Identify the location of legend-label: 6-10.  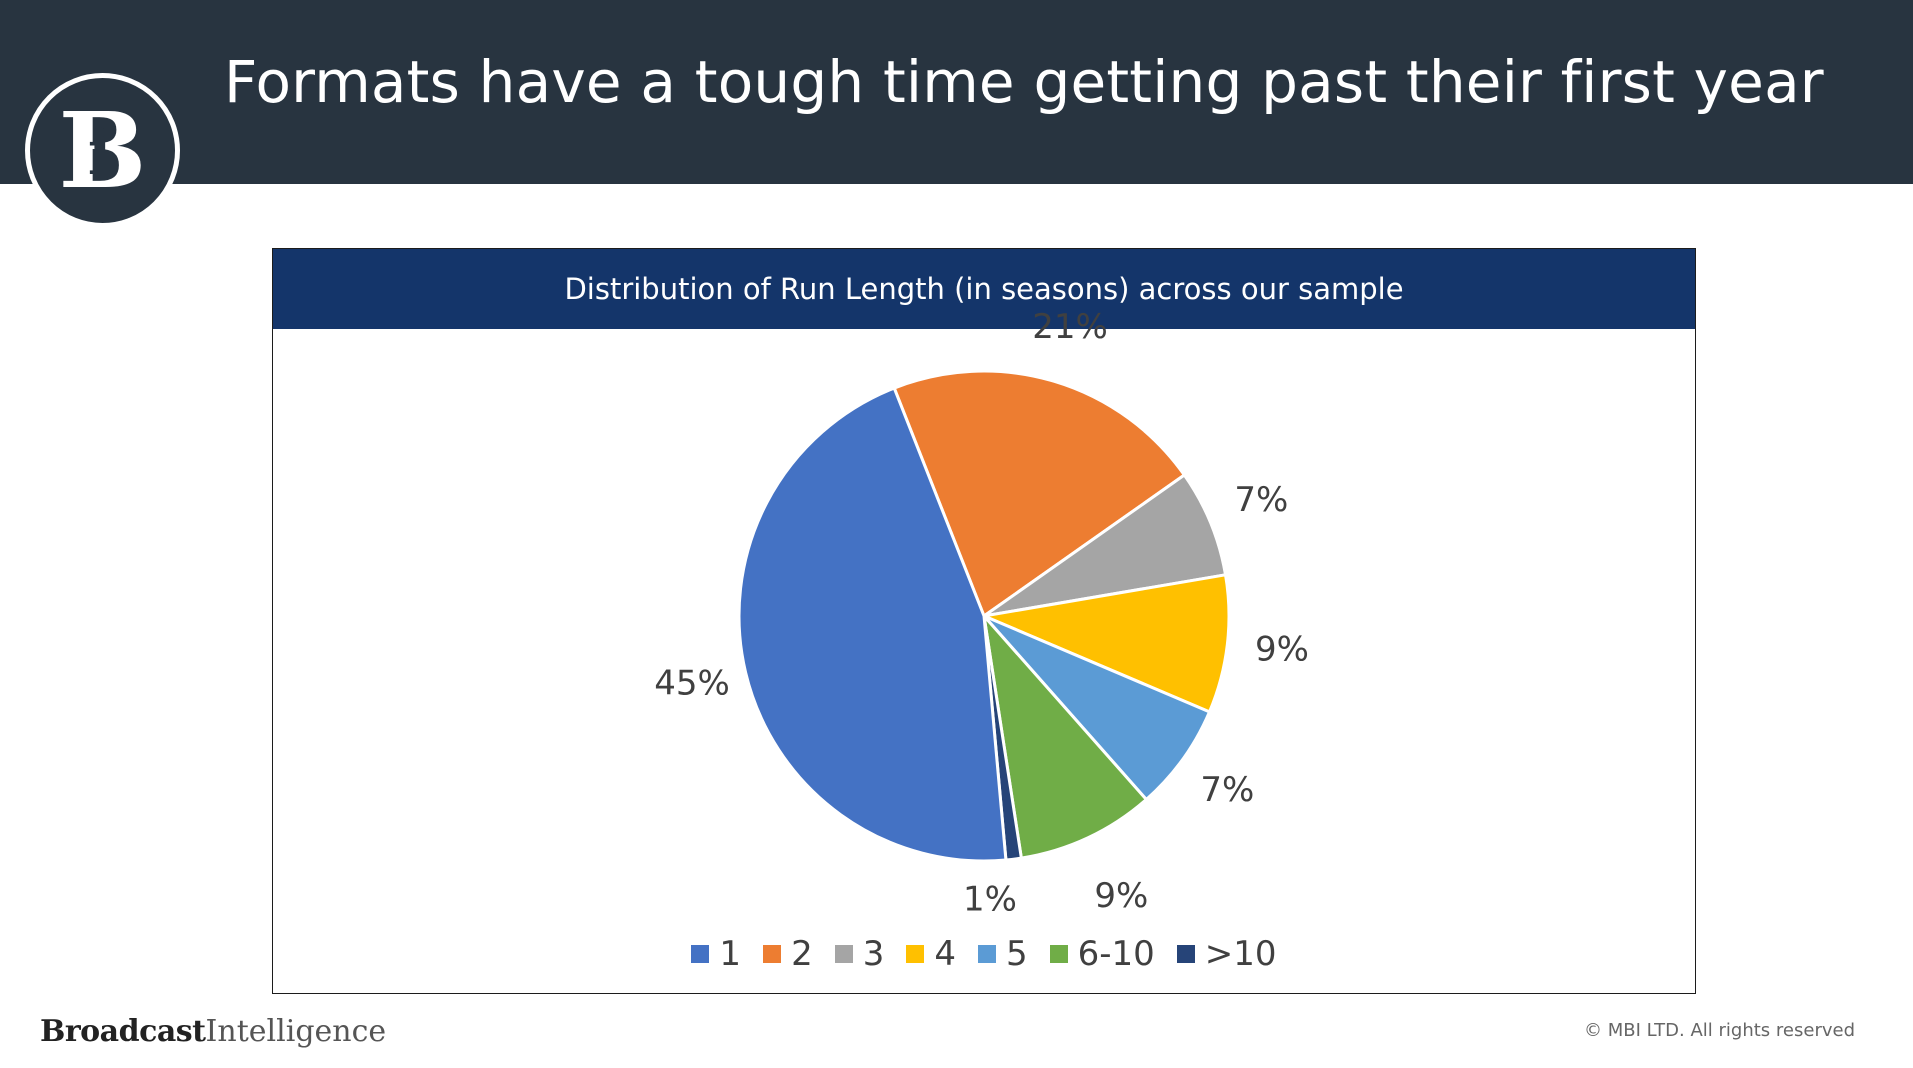
(1116, 954).